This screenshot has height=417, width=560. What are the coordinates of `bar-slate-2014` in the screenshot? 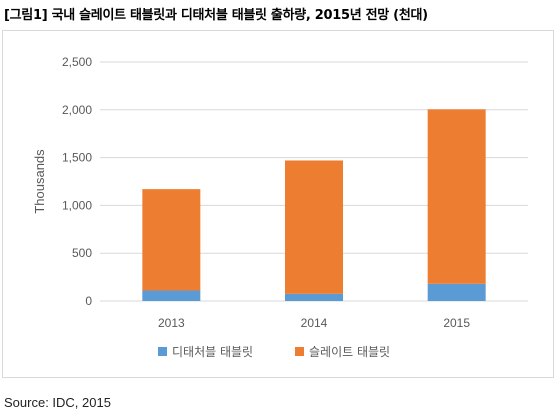 It's located at (314, 227).